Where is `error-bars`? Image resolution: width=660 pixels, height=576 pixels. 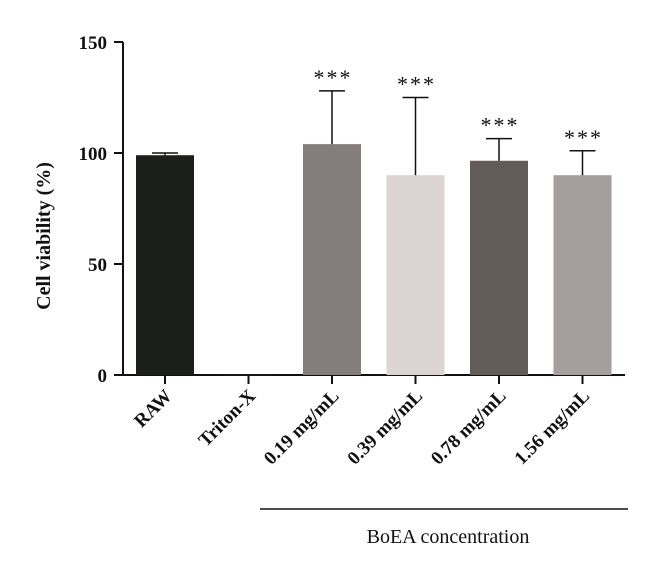 error-bars is located at coordinates (374, 133).